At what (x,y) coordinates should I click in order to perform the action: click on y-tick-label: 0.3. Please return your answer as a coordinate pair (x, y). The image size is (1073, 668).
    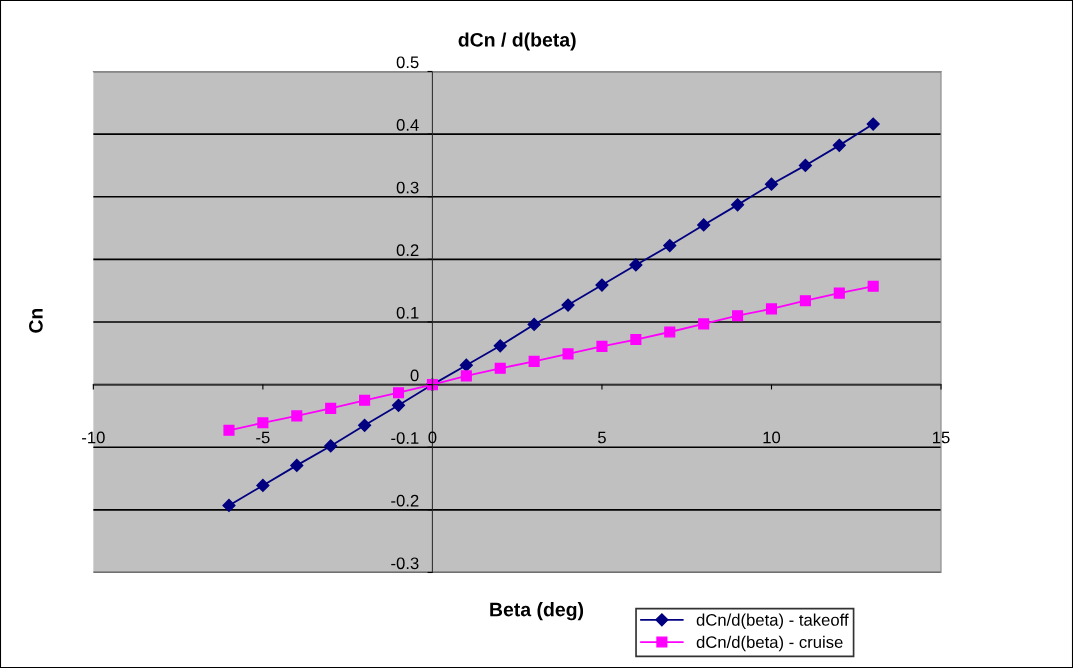
    Looking at the image, I should click on (407, 187).